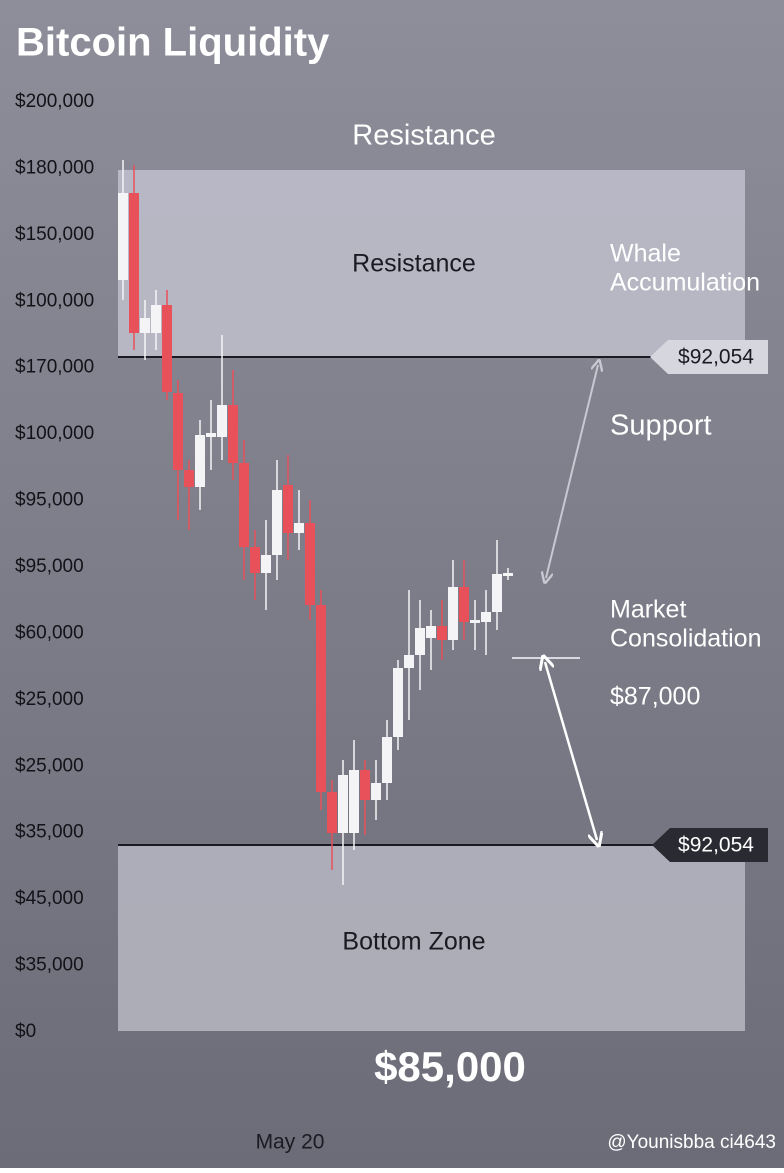 Image resolution: width=784 pixels, height=1173 pixels. I want to click on x-tick-label: May 20, so click(290, 1142).